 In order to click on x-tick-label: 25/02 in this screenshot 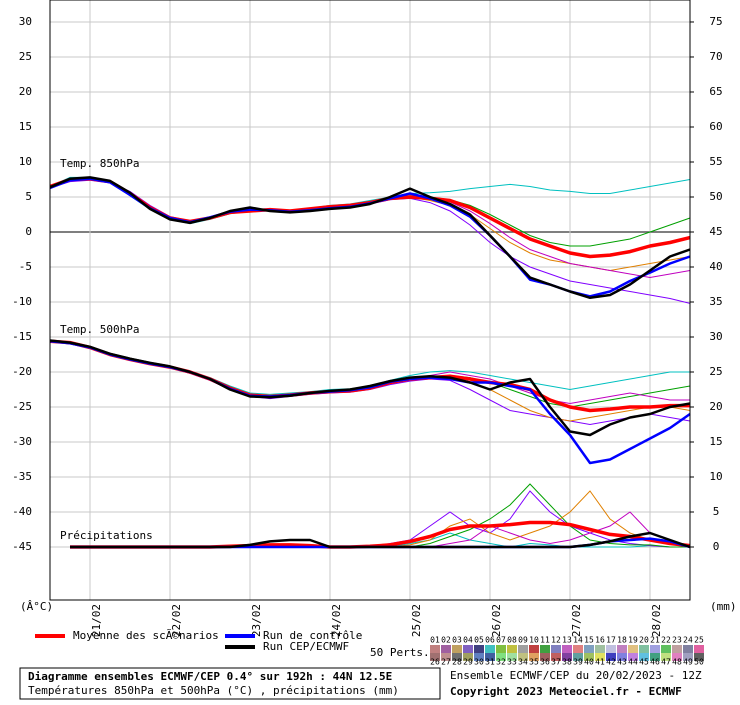, I will do `click(416, 620)`.